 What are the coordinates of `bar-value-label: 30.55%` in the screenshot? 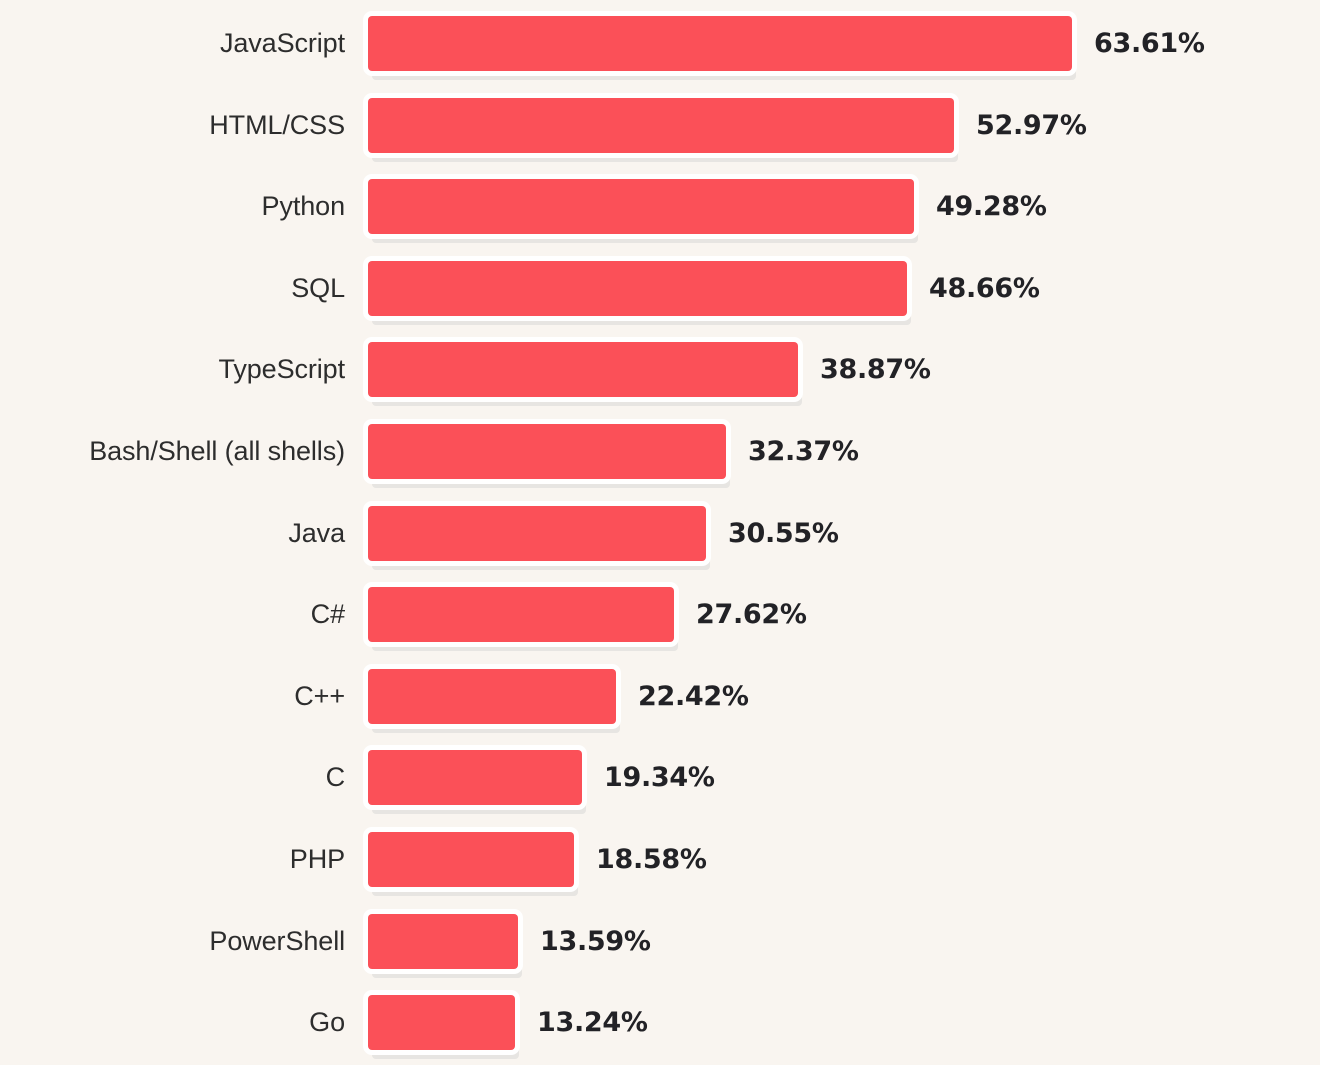 It's located at (783, 533).